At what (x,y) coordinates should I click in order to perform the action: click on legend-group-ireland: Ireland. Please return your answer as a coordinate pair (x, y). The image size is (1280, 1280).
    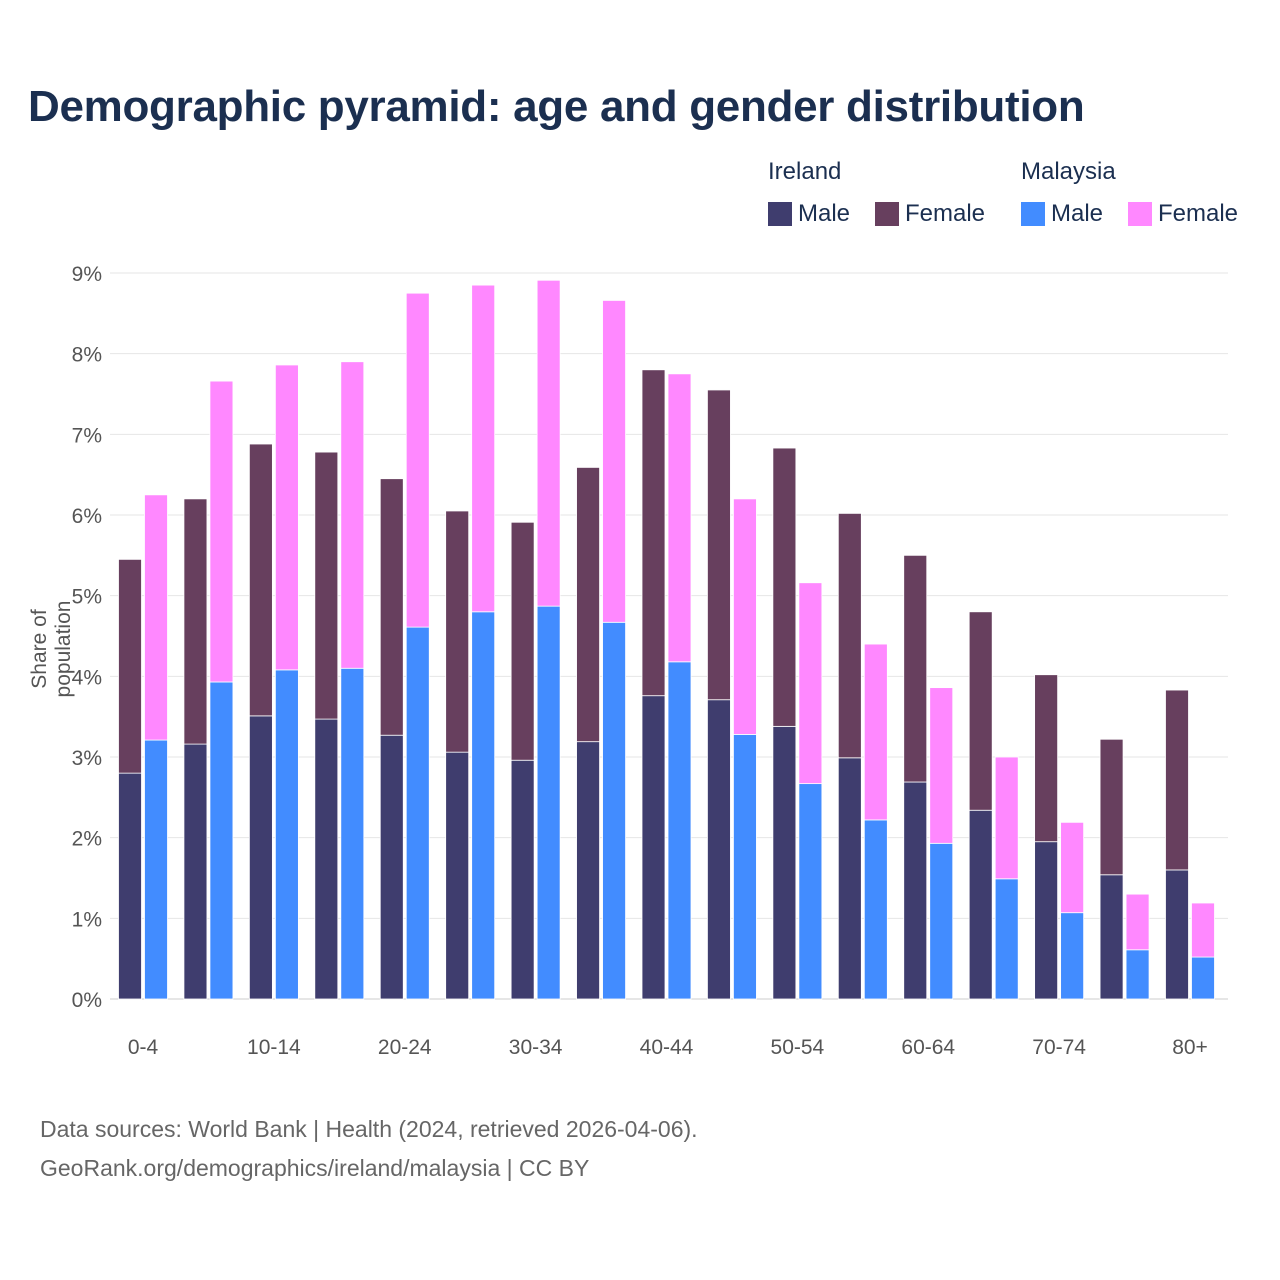
    Looking at the image, I should click on (805, 171).